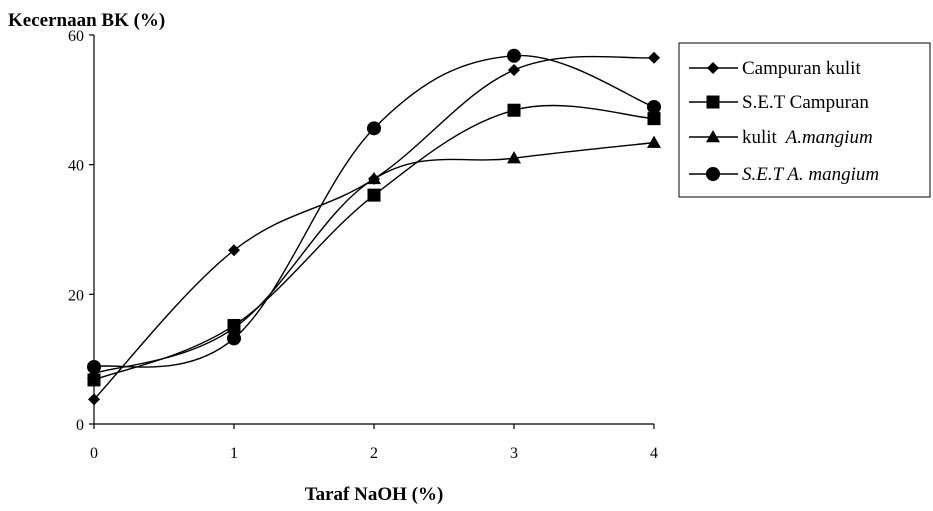 Image resolution: width=933 pixels, height=511 pixels. I want to click on legend-label: S.E.T A. mangium, so click(810, 174).